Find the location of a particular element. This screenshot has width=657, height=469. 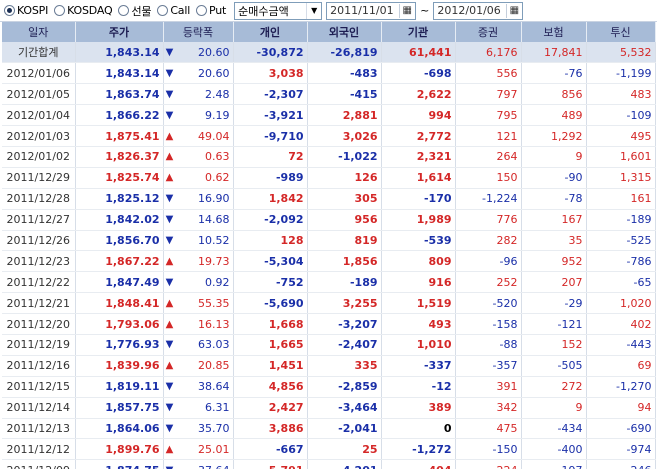

cell-date: 2012/01/02 is located at coordinates (39, 157).